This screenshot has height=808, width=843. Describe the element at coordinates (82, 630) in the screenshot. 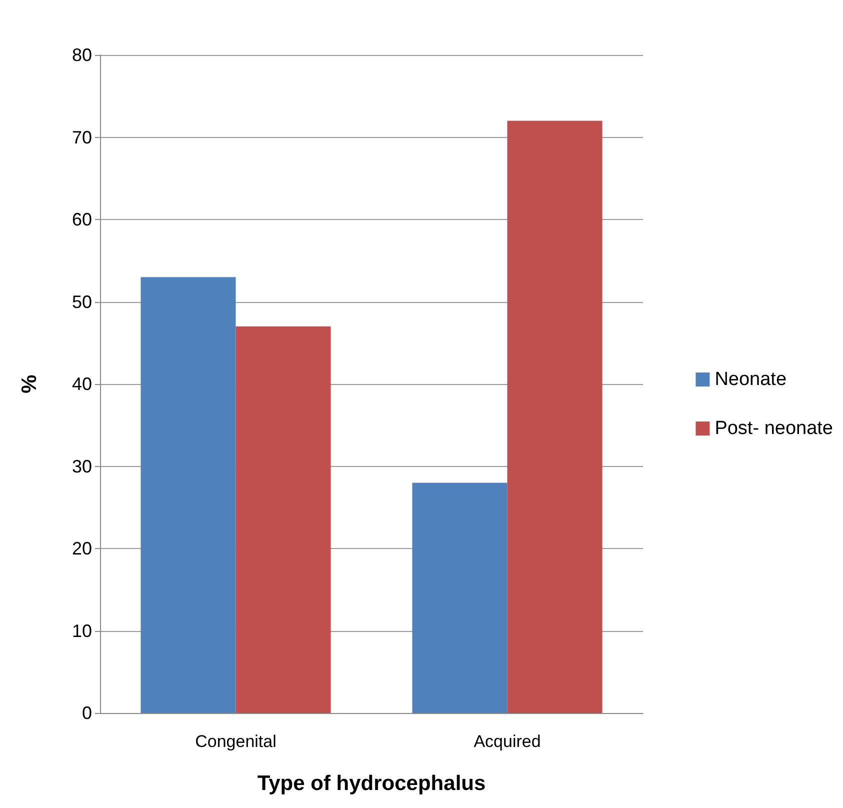

I see `y-tick-label: 10` at that location.